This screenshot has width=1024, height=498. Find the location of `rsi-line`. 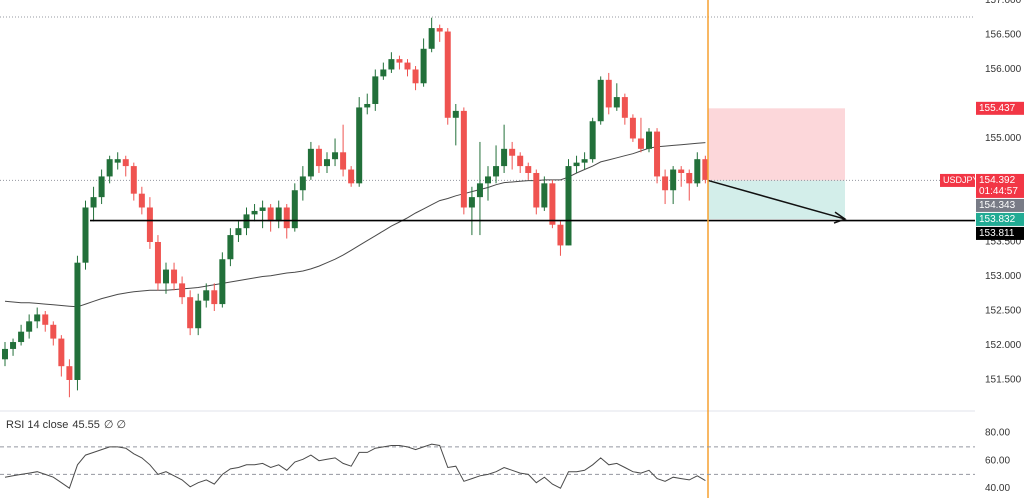

rsi-line is located at coordinates (355, 466).